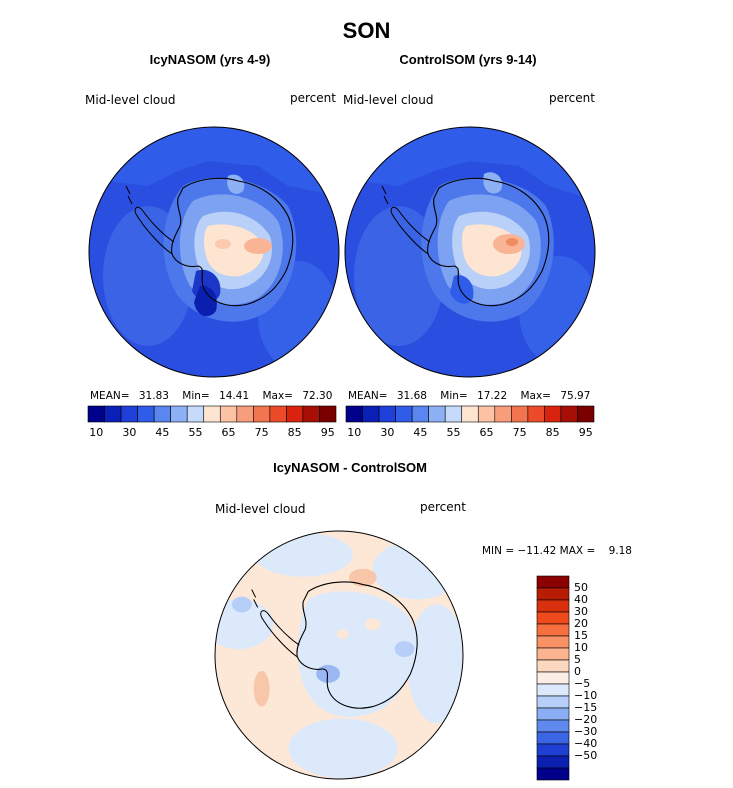 The width and height of the screenshot is (733, 788). What do you see at coordinates (575, 396) in the screenshot?
I see `max-value-control: 75.97` at bounding box center [575, 396].